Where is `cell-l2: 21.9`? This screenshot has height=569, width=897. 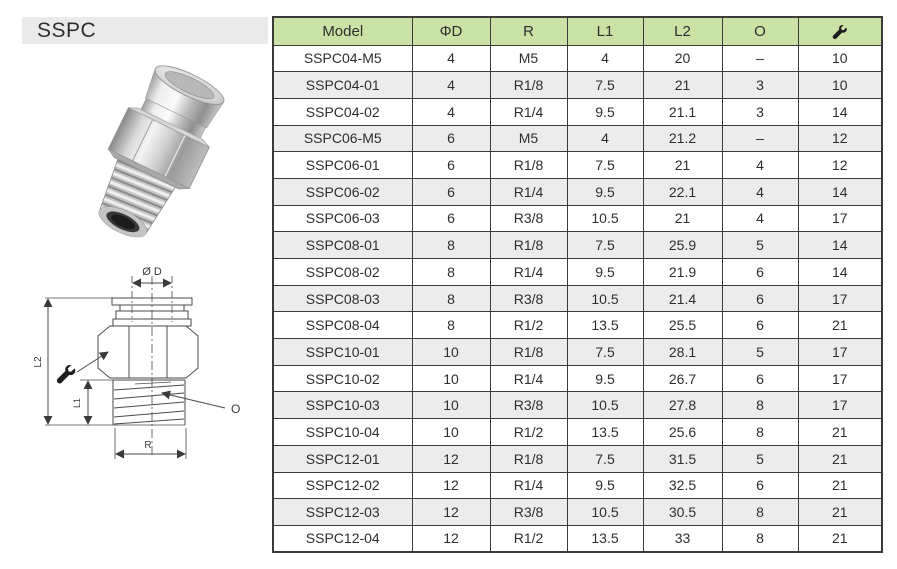 cell-l2: 21.9 is located at coordinates (682, 272).